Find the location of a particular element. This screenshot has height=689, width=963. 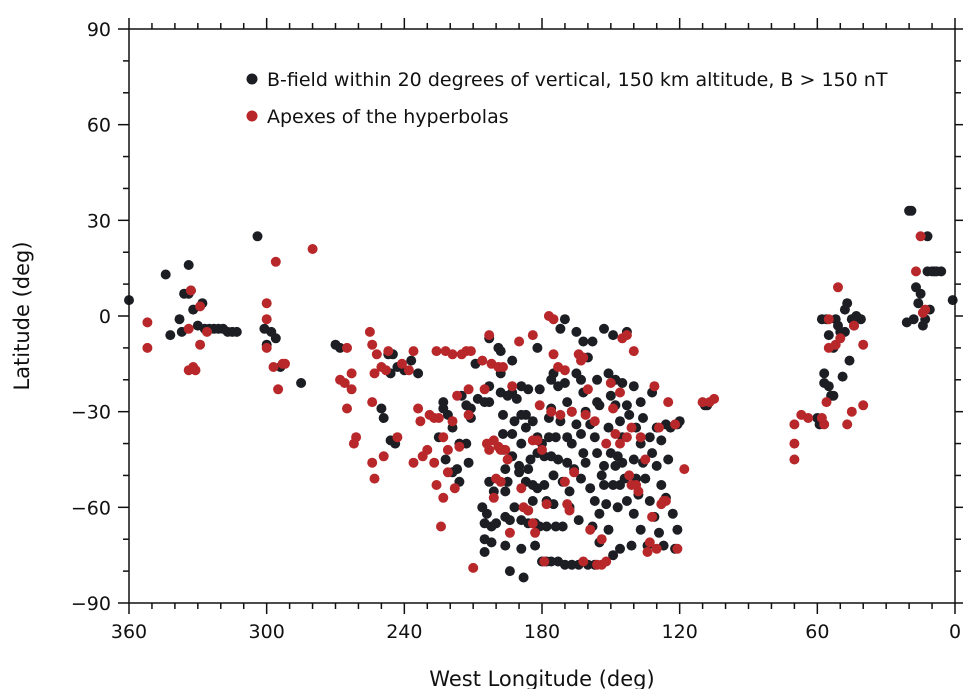

x-tick-label: 60 is located at coordinates (817, 632).